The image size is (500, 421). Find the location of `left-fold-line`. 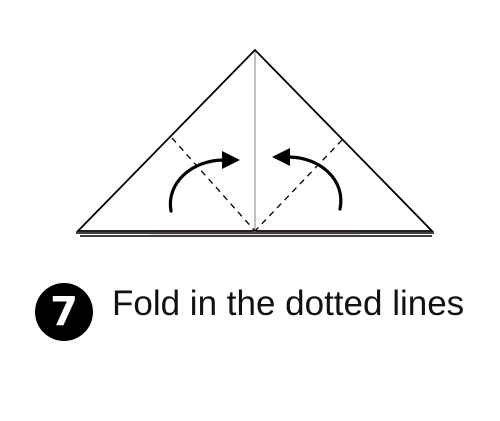

left-fold-line is located at coordinates (213, 184).